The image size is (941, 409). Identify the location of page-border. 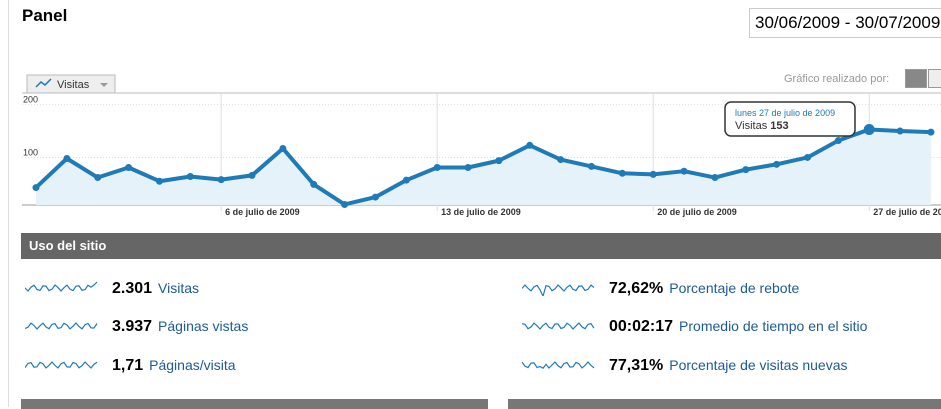
(8, 203).